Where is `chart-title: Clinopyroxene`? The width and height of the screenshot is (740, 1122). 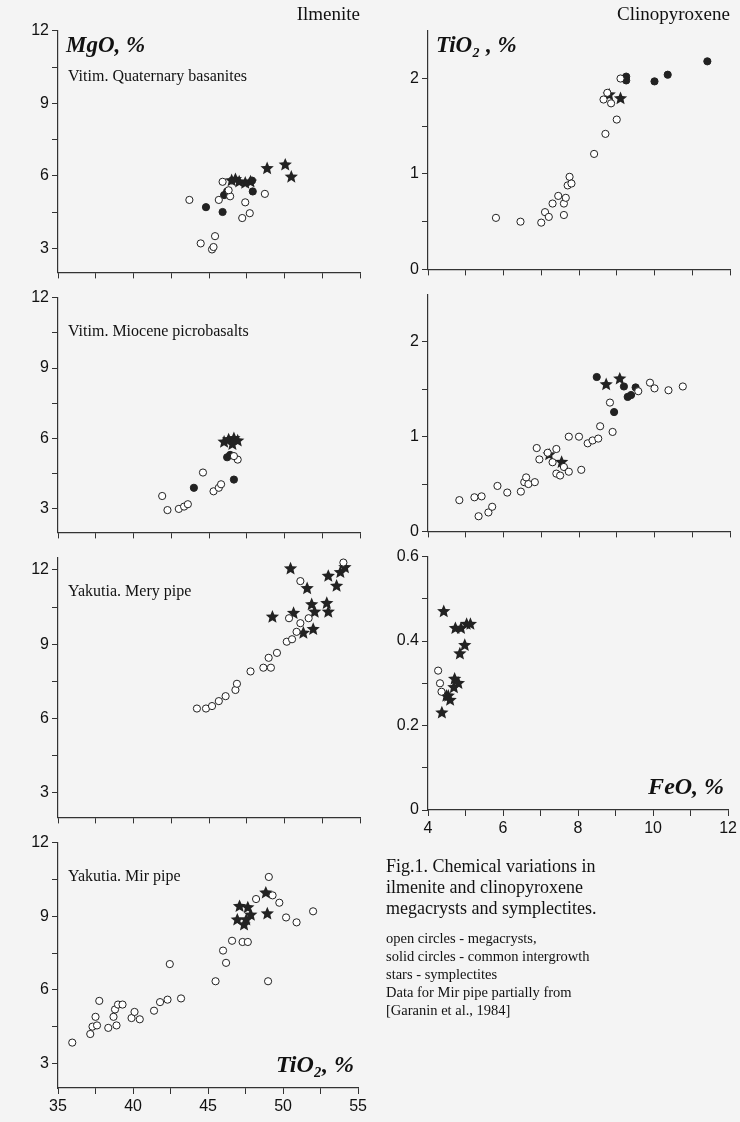 chart-title: Clinopyroxene is located at coordinates (673, 14).